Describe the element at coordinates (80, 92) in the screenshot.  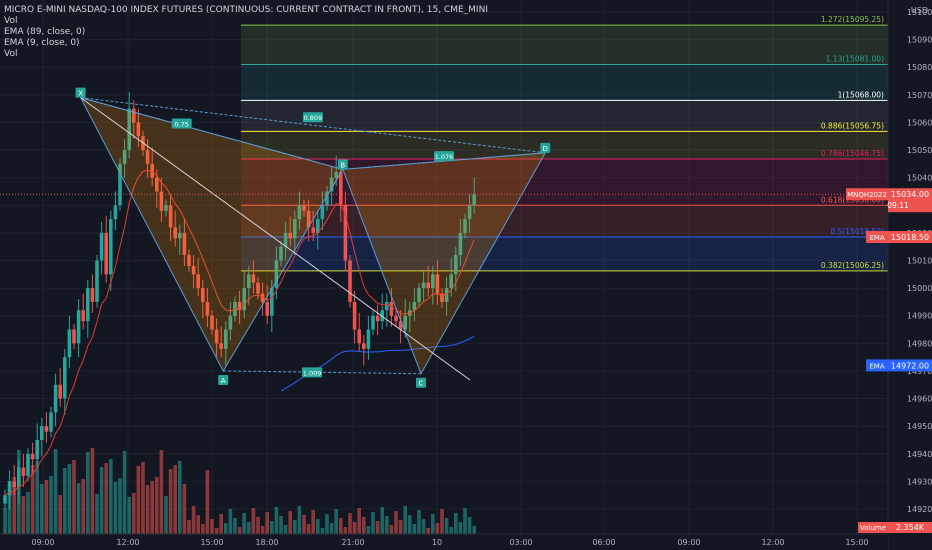
I see `pattern-point-x-badge` at that location.